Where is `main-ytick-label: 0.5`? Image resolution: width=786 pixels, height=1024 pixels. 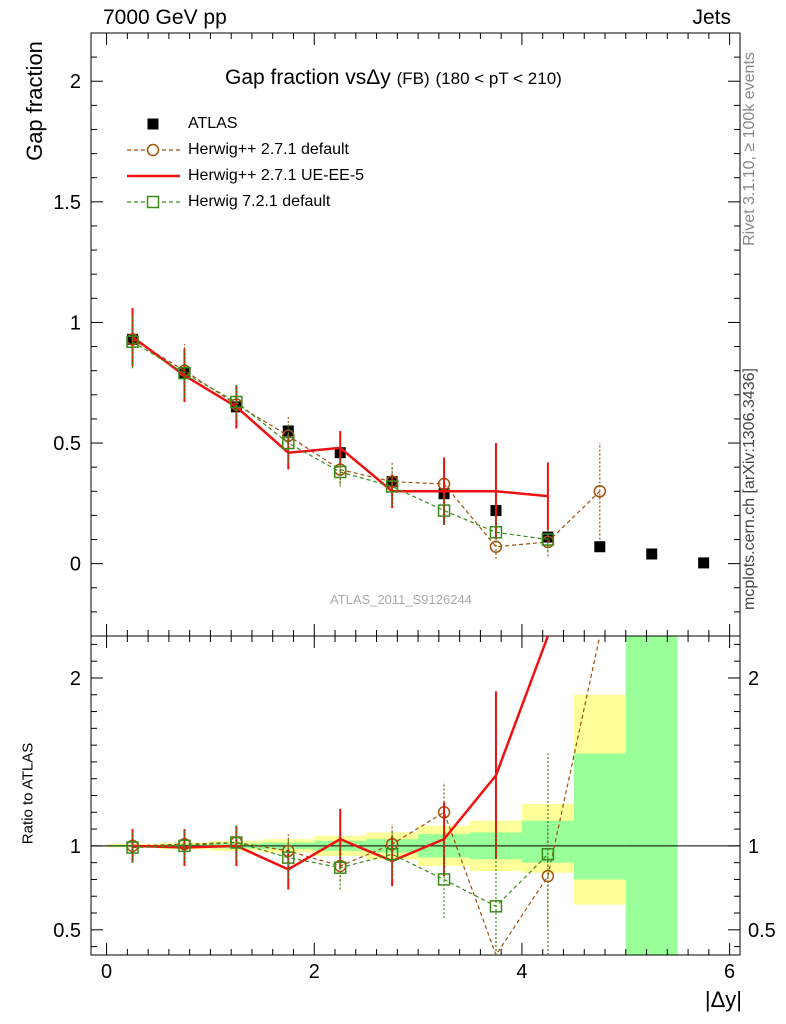 main-ytick-label: 0.5 is located at coordinates (67, 444).